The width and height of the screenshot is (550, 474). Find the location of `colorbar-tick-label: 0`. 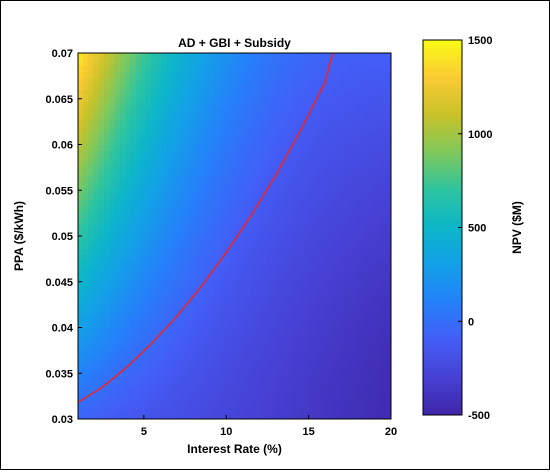

colorbar-tick-label: 0 is located at coordinates (471, 322).